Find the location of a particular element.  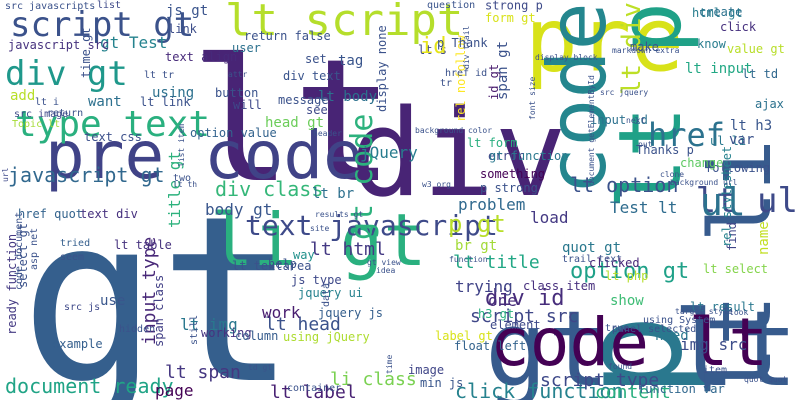

cloud-word: href is located at coordinates (686, 135).